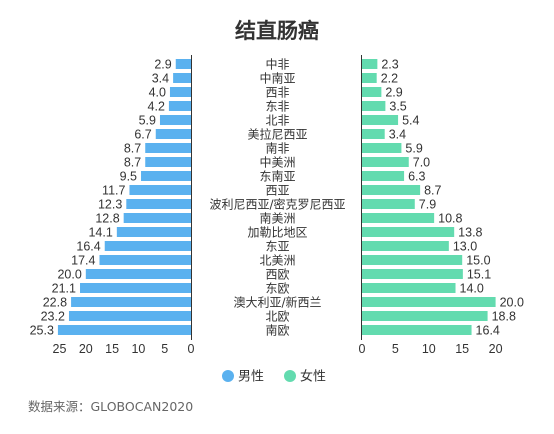  What do you see at coordinates (160, 79) in the screenshot?
I see `value-label-male: 3.4` at bounding box center [160, 79].